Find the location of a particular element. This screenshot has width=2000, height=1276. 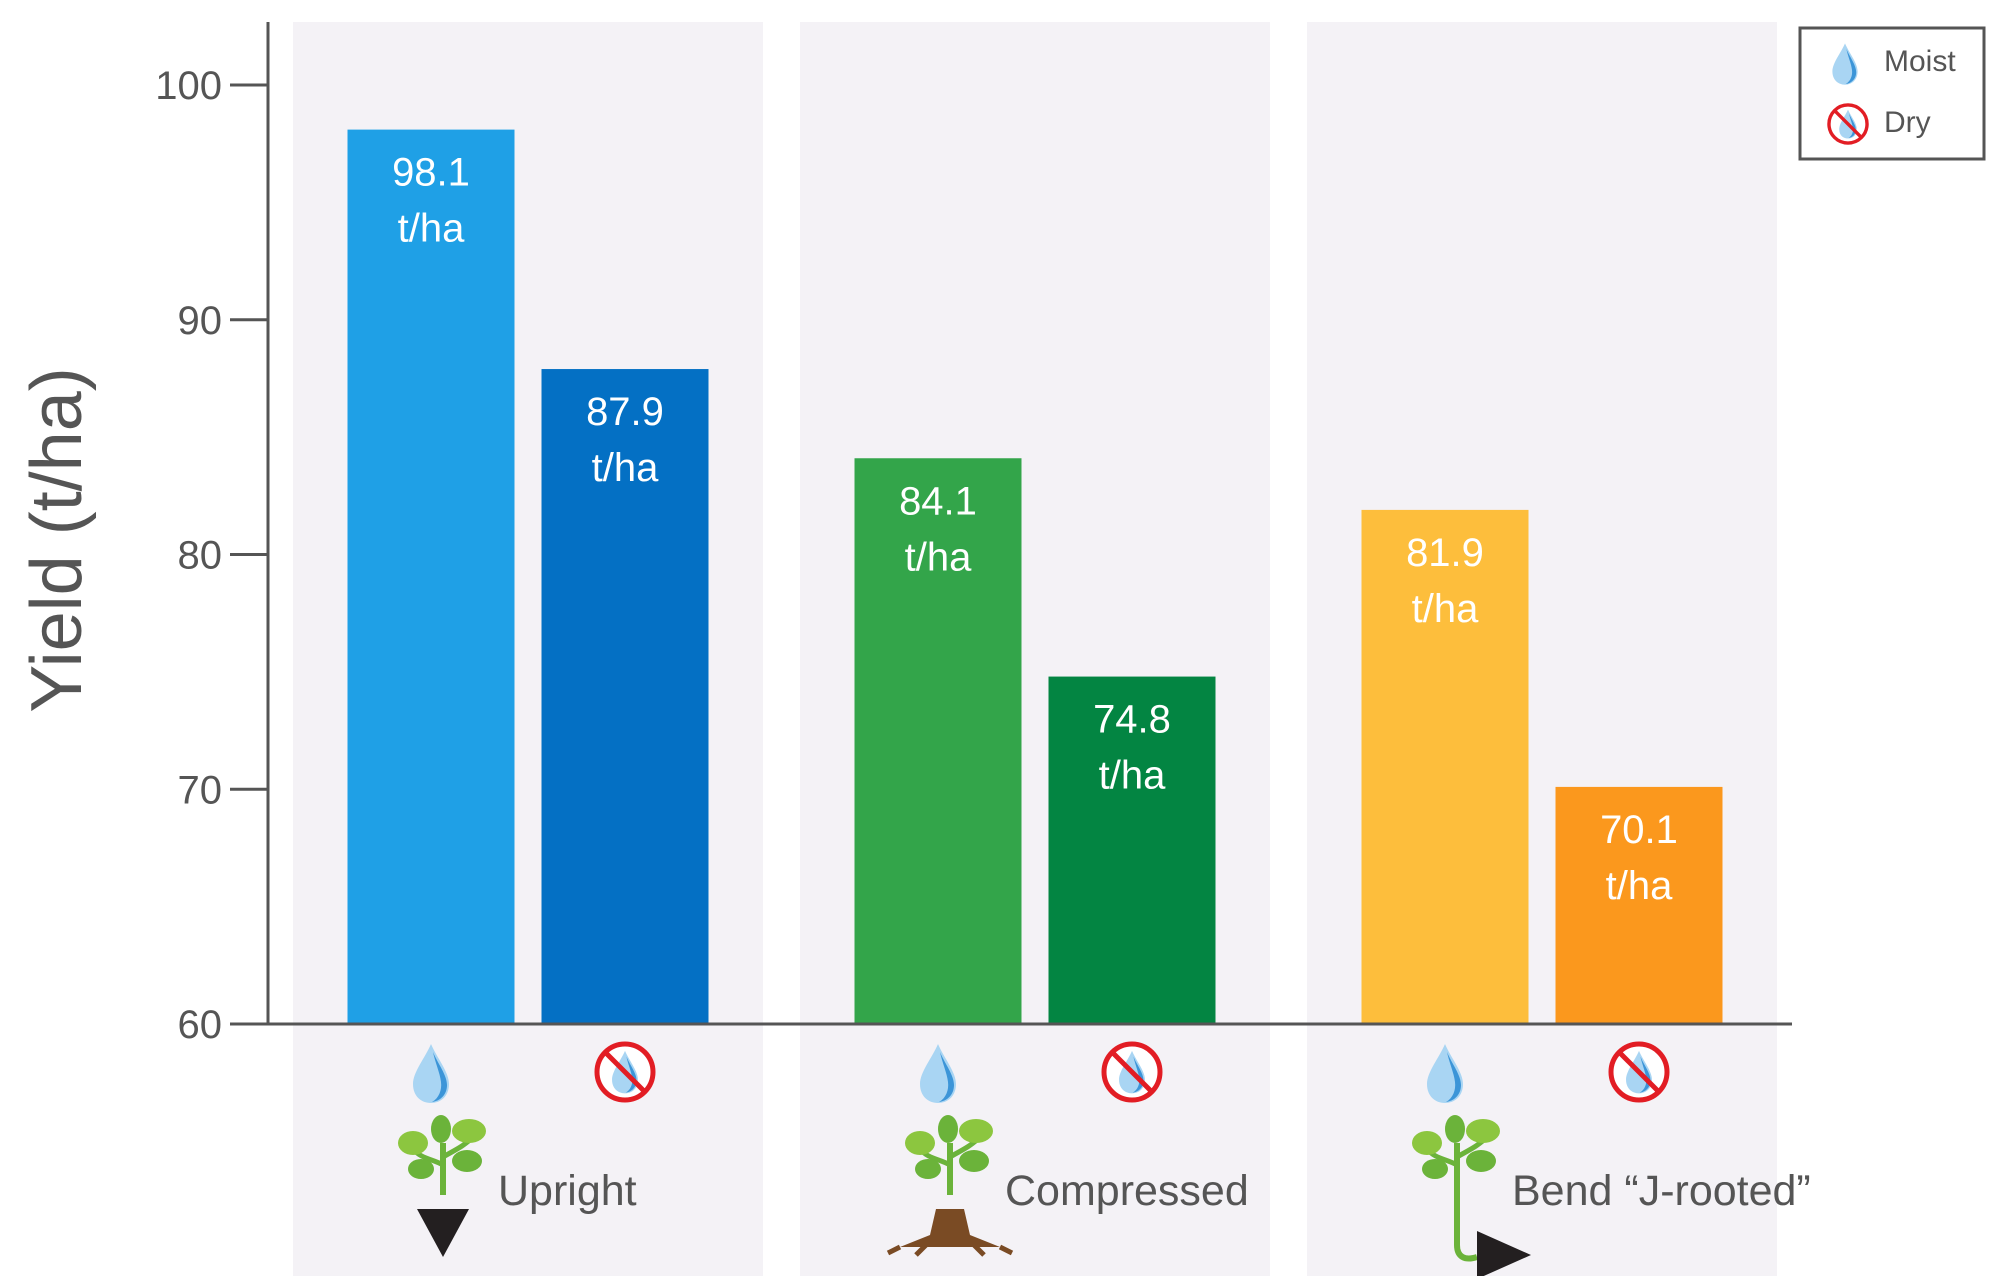

legend-box is located at coordinates (1892, 93).